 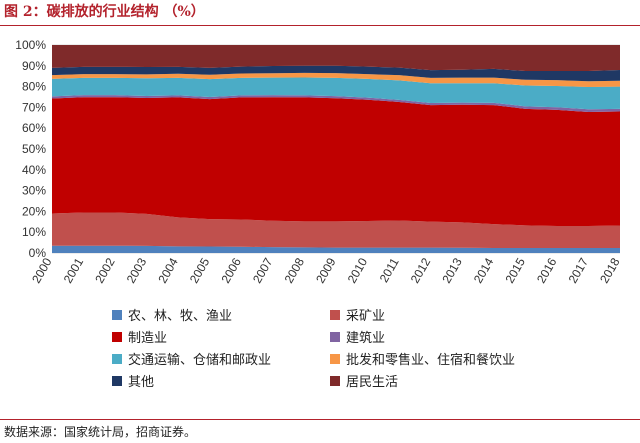 What do you see at coordinates (547, 270) in the screenshot?
I see `x-tick-label: 2016` at bounding box center [547, 270].